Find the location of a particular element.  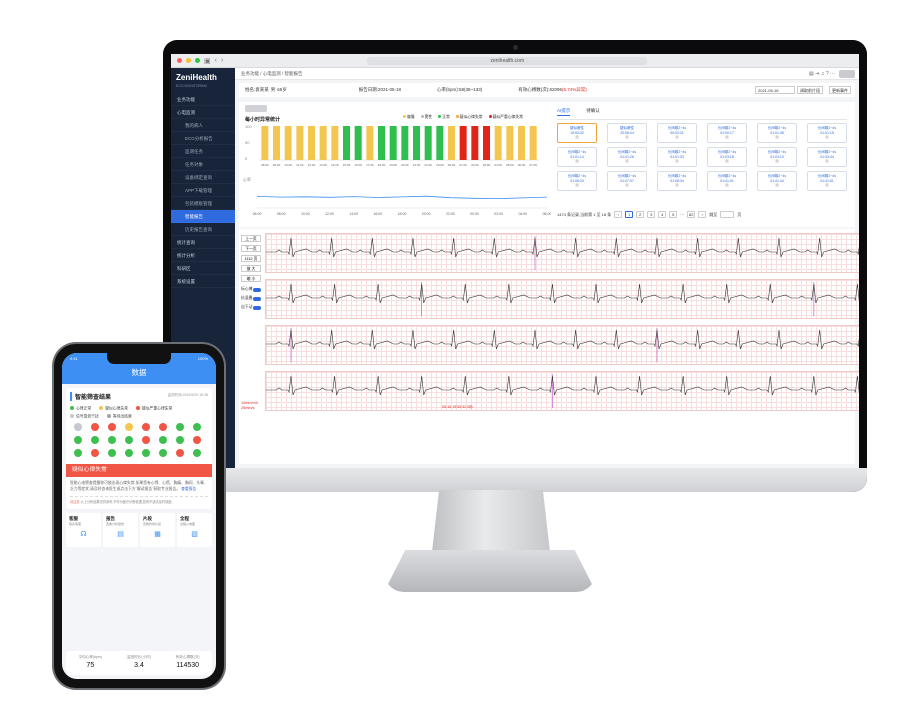

sidebar-toggle-icon: ▣ is located at coordinates (207, 61).